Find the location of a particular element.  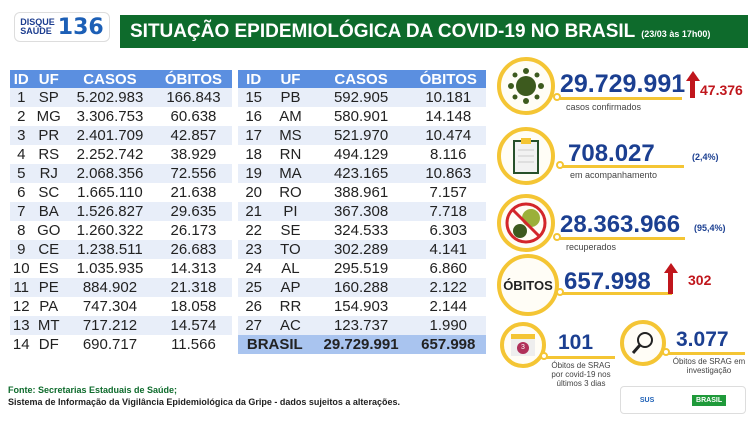

table-cell: 4.141 is located at coordinates (448, 249).